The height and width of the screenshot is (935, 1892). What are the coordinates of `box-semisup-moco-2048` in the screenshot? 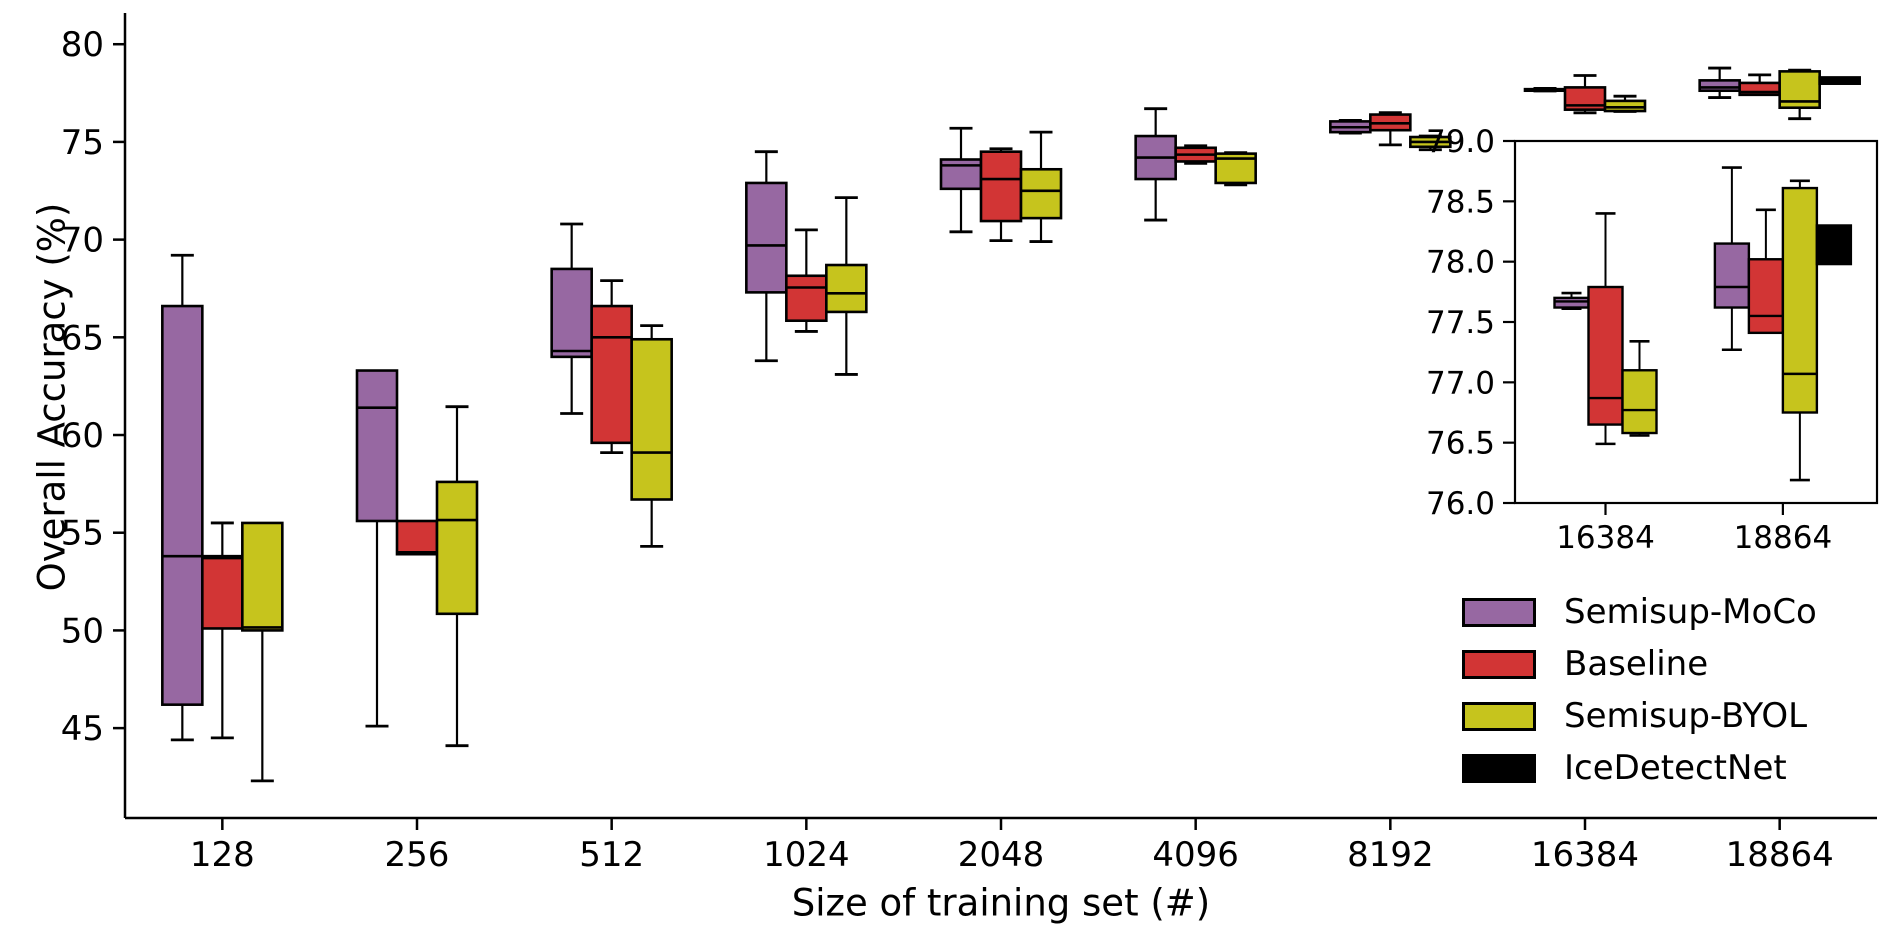 It's located at (961, 180).